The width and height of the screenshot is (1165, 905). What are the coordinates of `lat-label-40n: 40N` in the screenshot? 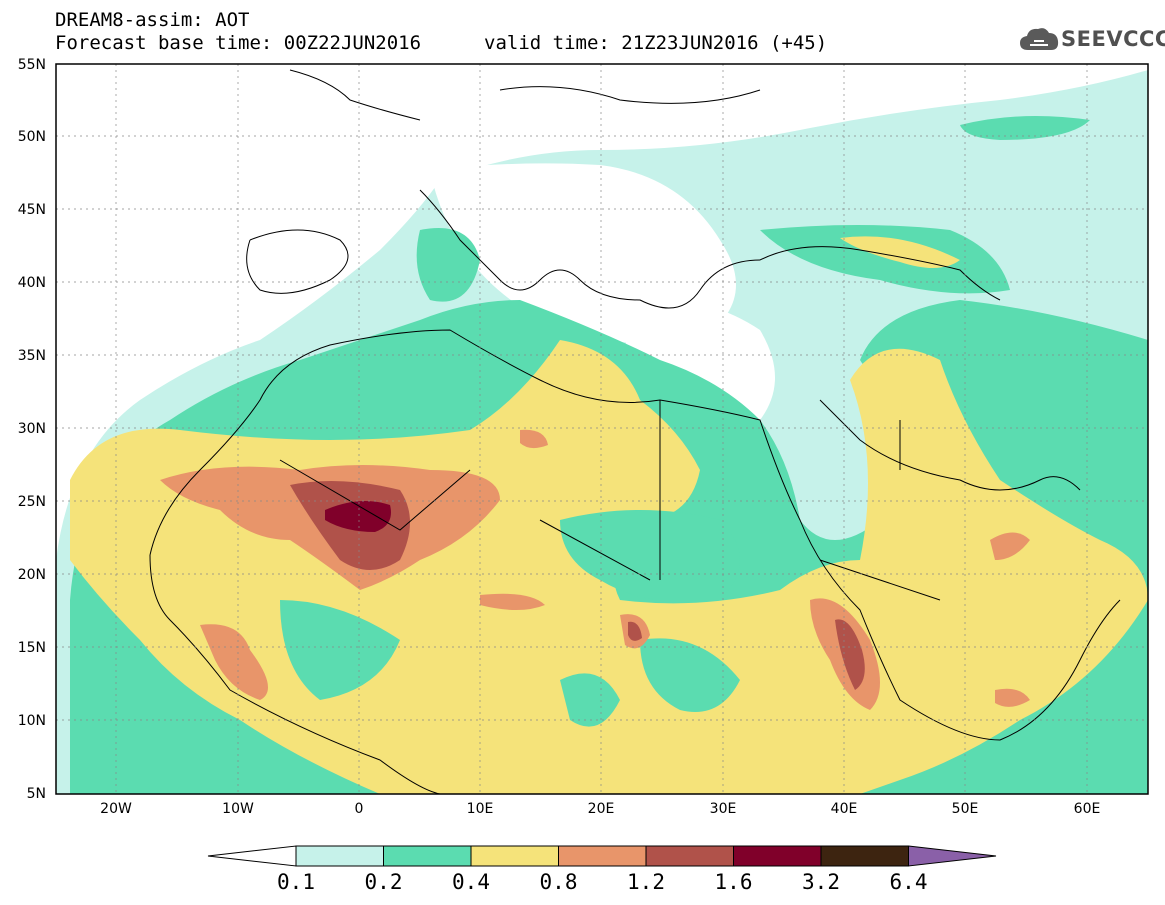 It's located at (32, 283).